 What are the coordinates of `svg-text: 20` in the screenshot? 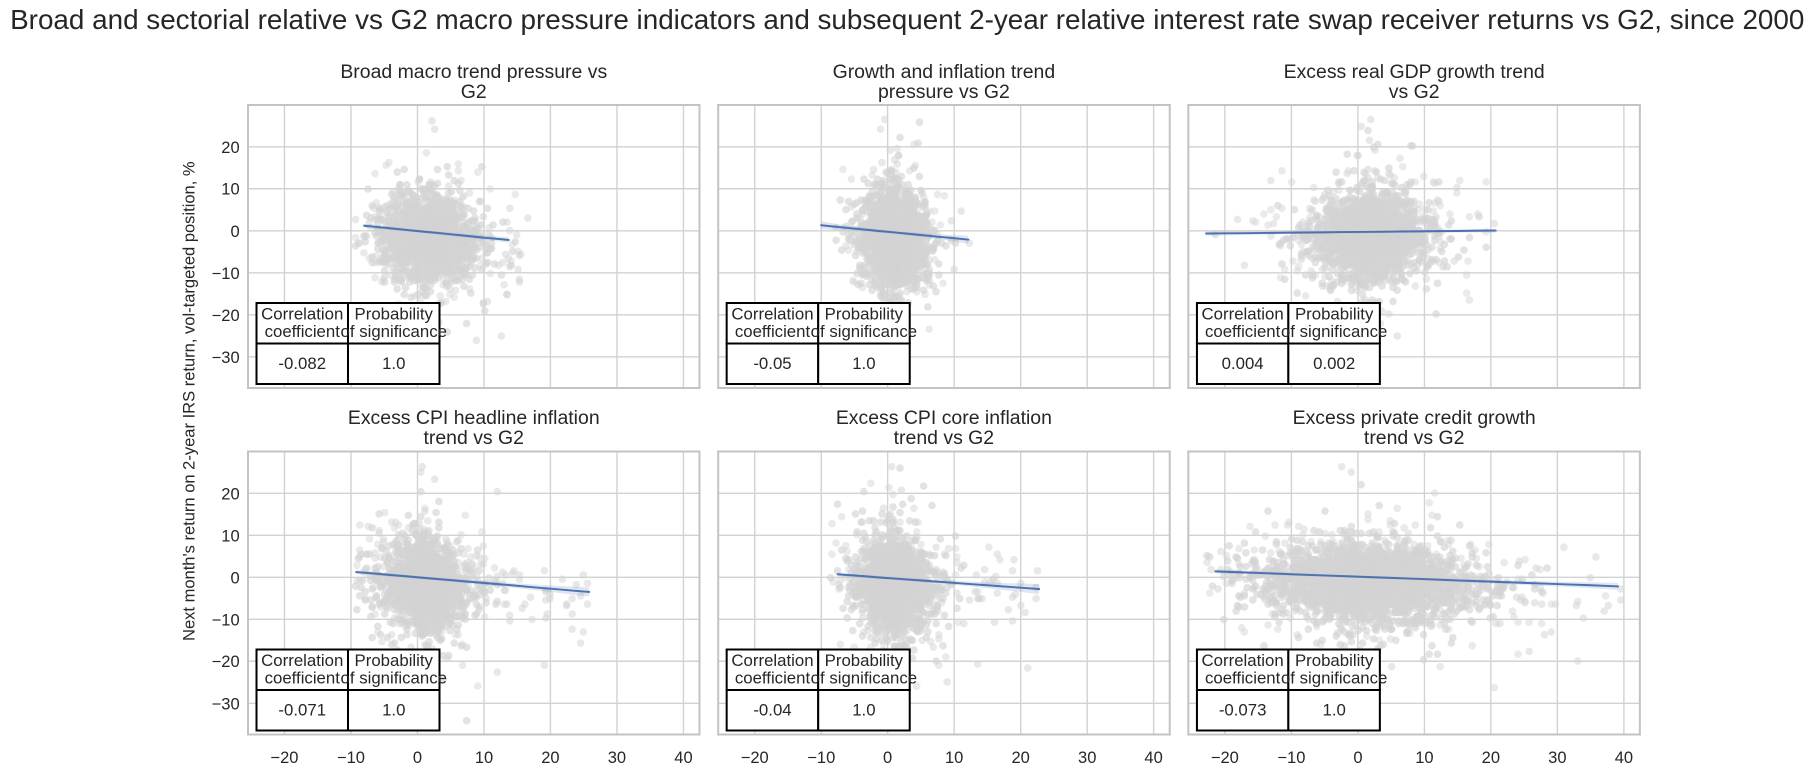 It's located at (230, 147).